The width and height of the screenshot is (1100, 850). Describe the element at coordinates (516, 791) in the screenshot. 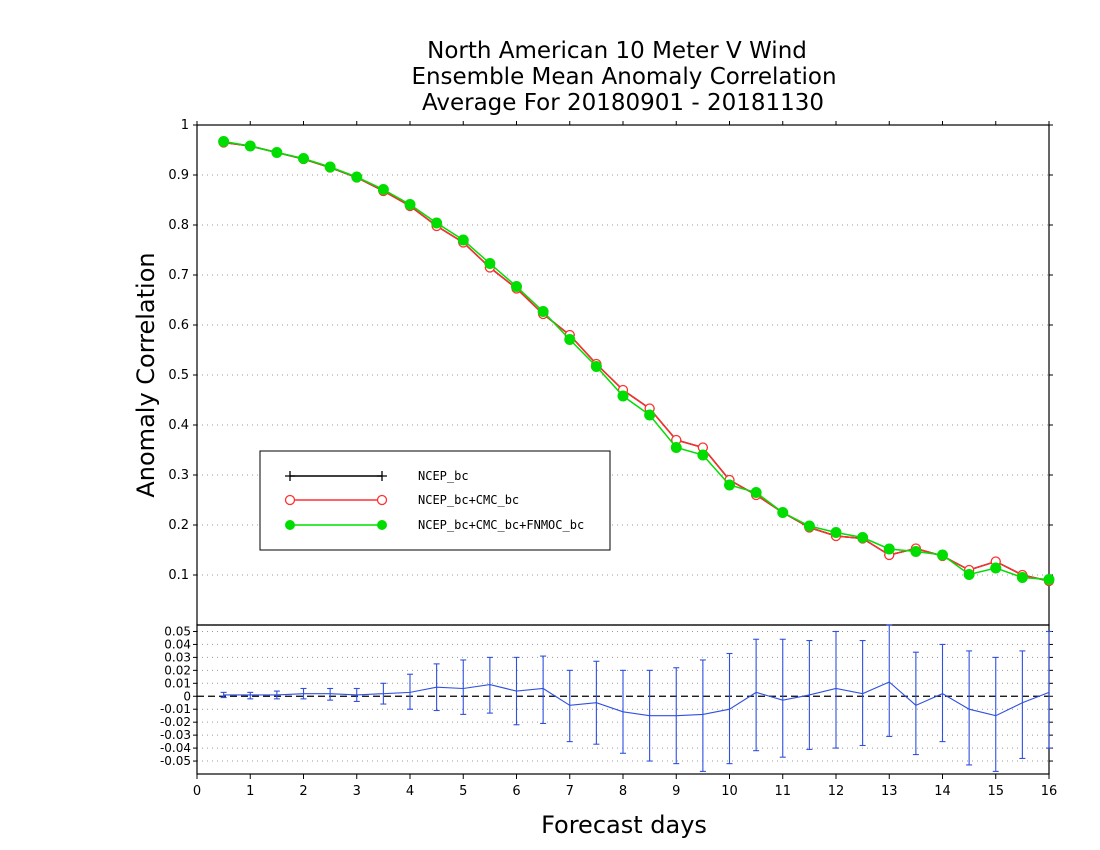

I see `x-tick-label: 6` at that location.